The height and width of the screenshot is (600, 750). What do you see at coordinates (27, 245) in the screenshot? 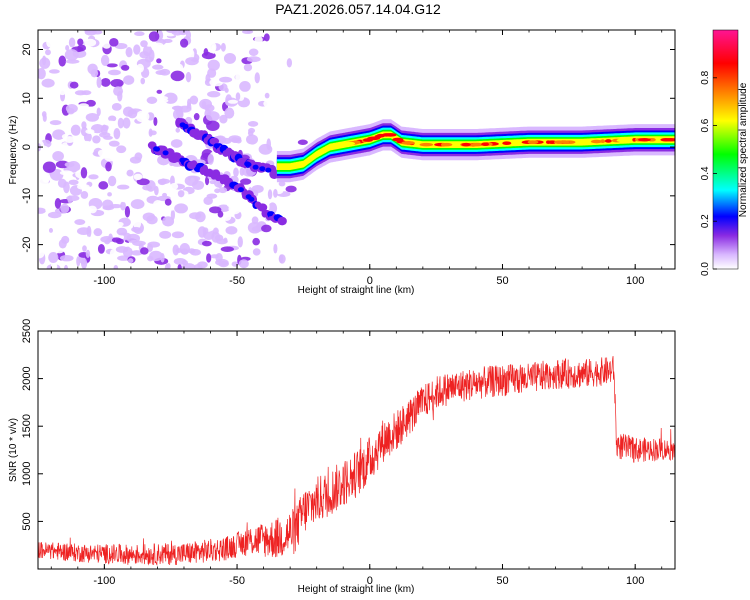
I see `y-tick-label: -20` at bounding box center [27, 245].